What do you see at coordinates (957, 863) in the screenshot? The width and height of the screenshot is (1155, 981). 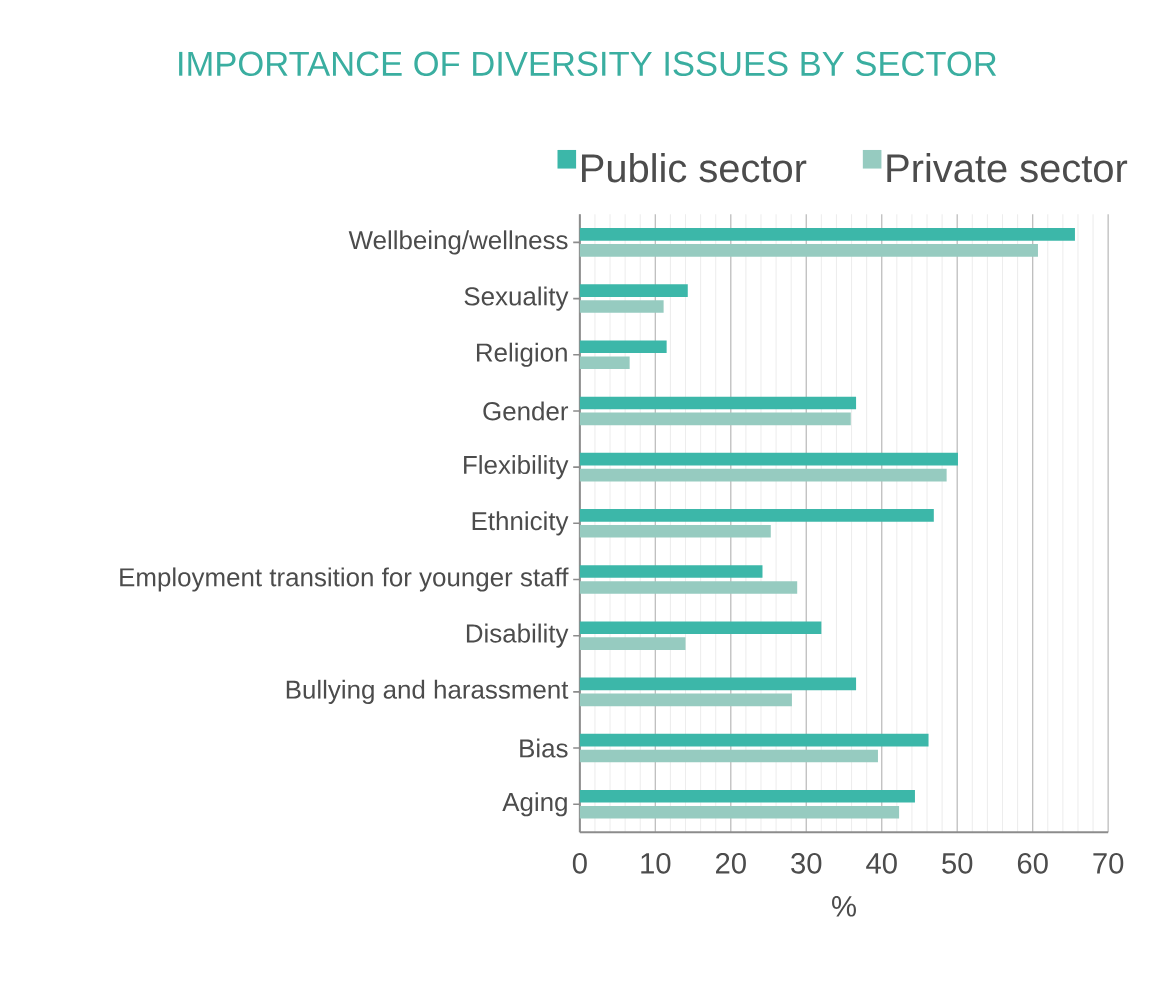 I see `x-tick-label: 50` at bounding box center [957, 863].